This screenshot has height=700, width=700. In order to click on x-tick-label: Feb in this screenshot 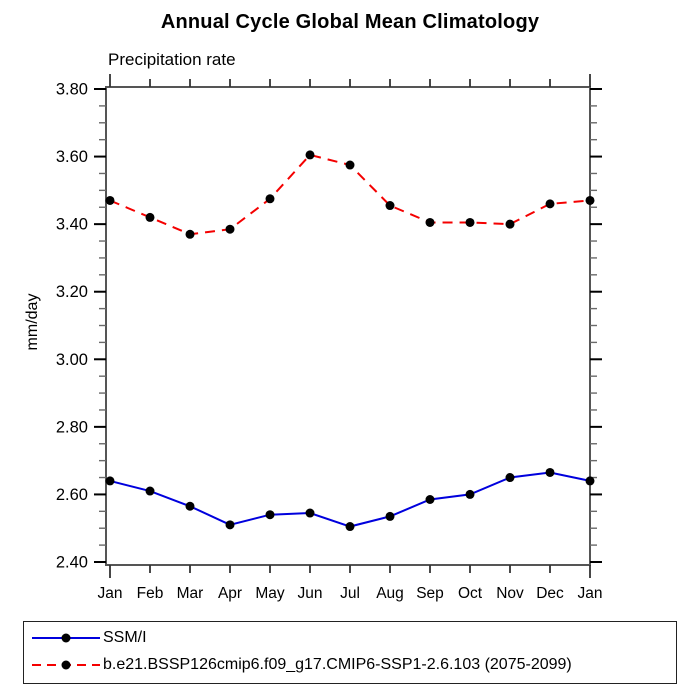, I will do `click(150, 593)`.